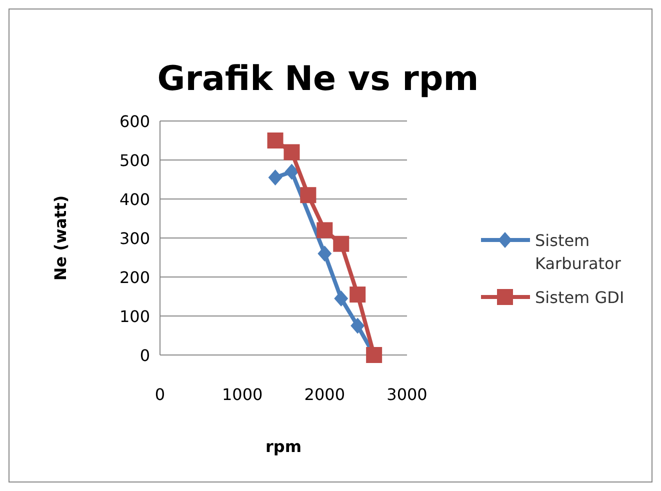  I want to click on x-tick-label: 0, so click(160, 394).